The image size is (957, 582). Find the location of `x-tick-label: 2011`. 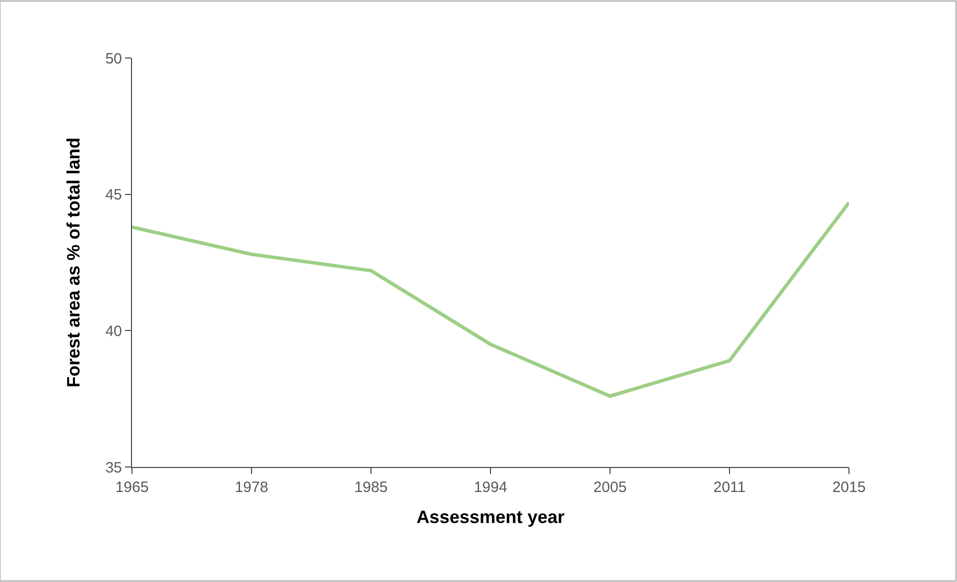

x-tick-label: 2011 is located at coordinates (729, 487).